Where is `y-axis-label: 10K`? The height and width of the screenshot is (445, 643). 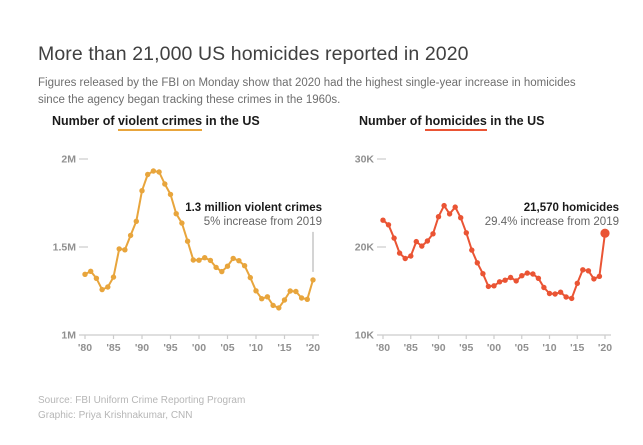
y-axis-label: 10K is located at coordinates (365, 336).